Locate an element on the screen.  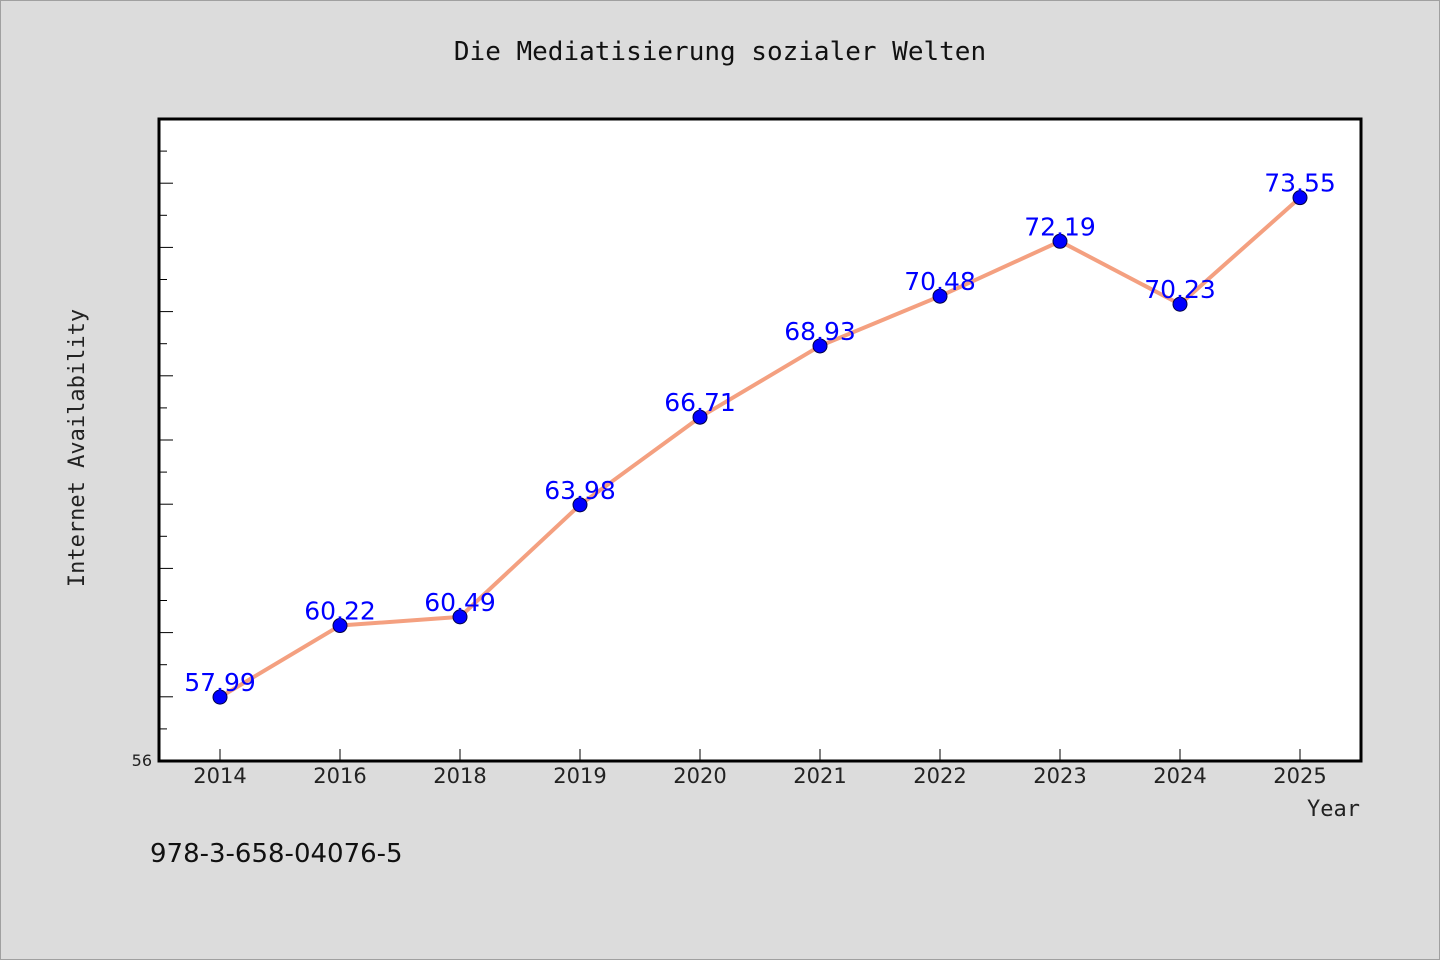
x-tick-label: 2018 is located at coordinates (459, 776).